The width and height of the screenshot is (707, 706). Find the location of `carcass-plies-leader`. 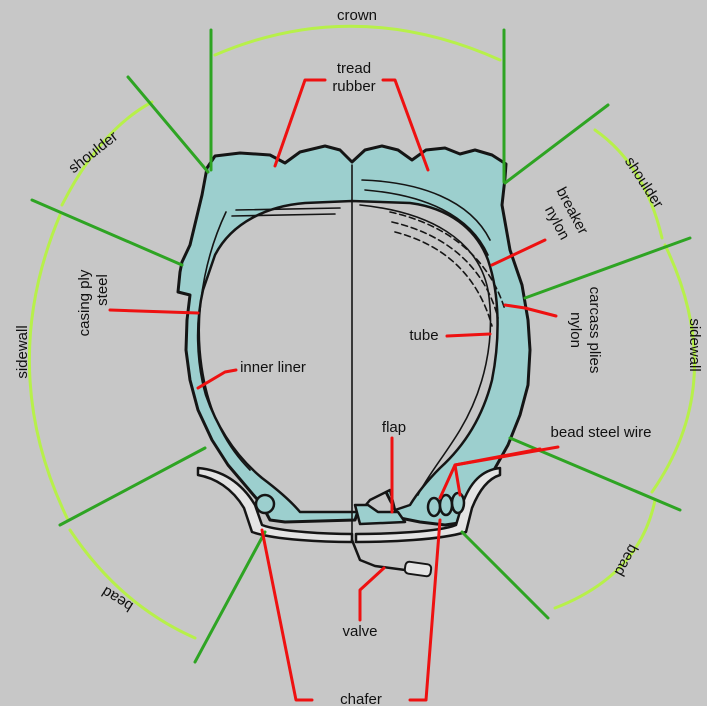

carcass-plies-leader is located at coordinates (530, 310).